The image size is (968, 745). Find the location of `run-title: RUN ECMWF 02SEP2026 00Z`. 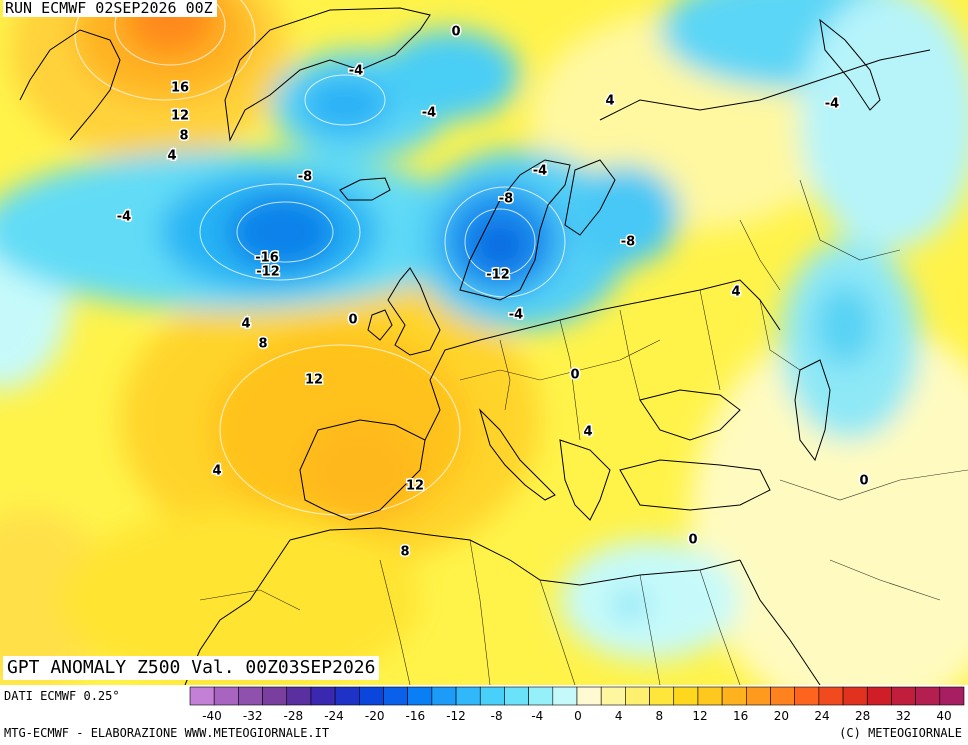

run-title: RUN ECMWF 02SEP2026 00Z is located at coordinates (110, 8).